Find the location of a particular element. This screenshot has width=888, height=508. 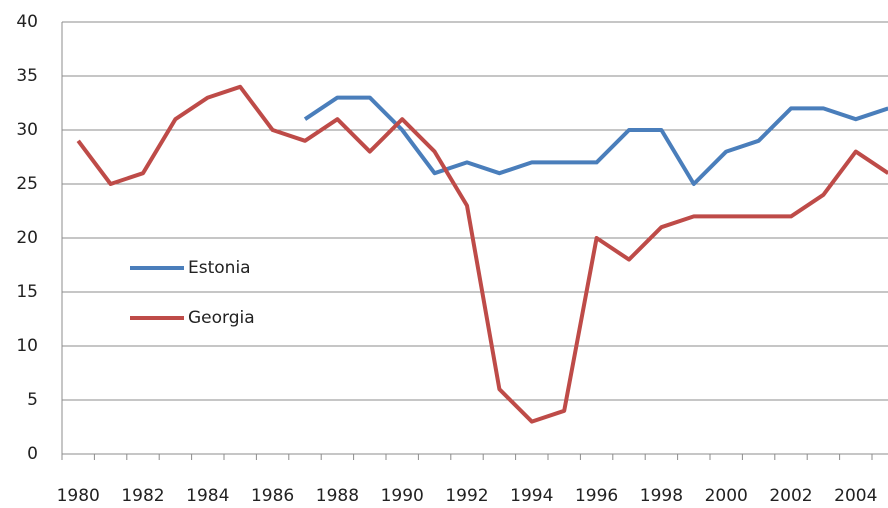

y-tick-label: 5 is located at coordinates (32, 400).